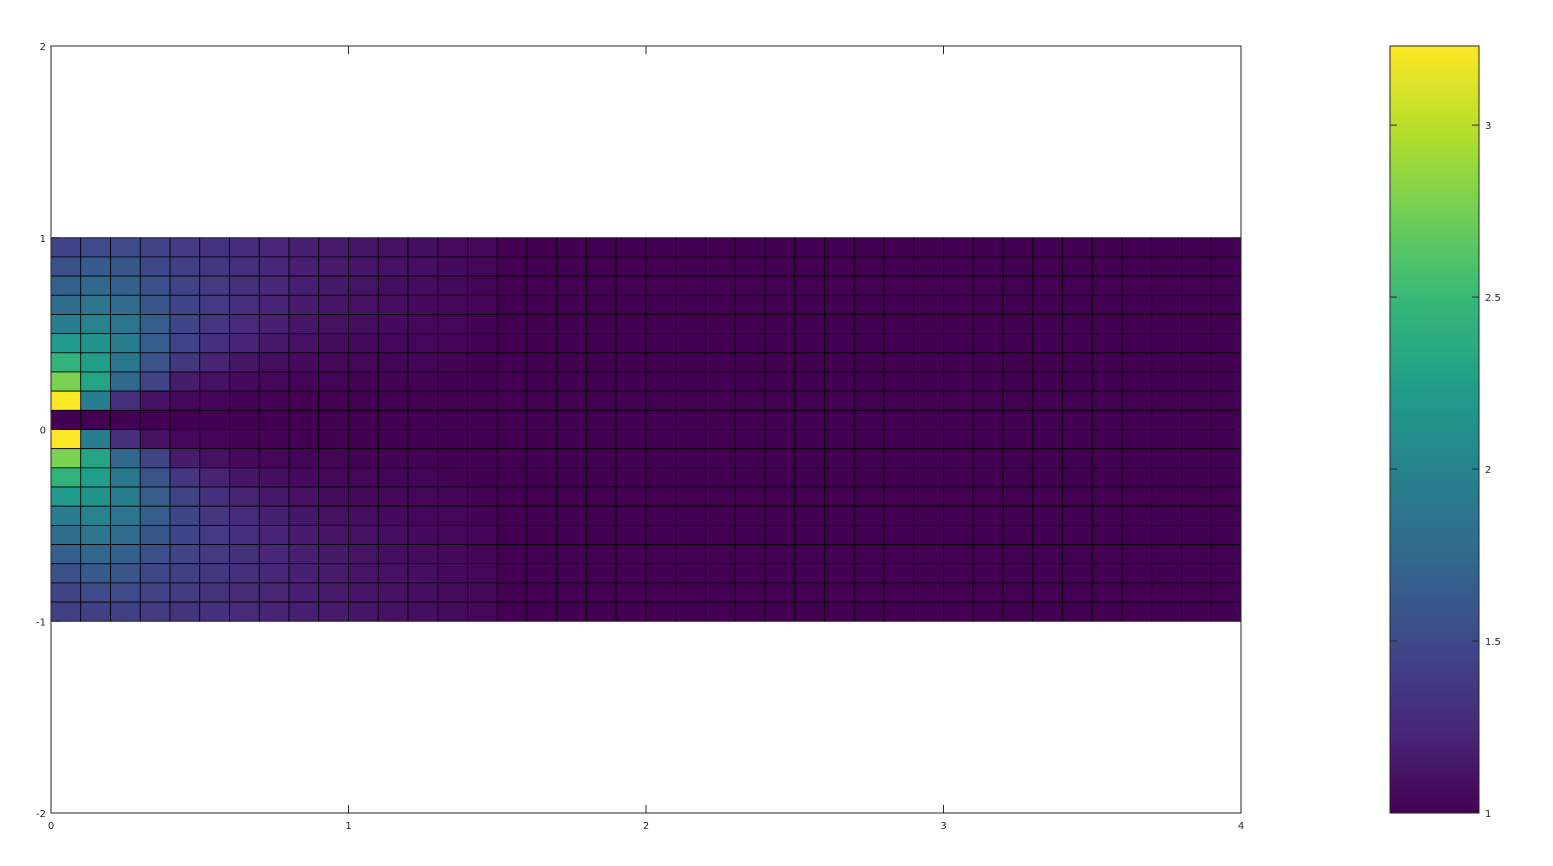 The height and width of the screenshot is (866, 1553). I want to click on y-tick-label: -2, so click(41, 814).